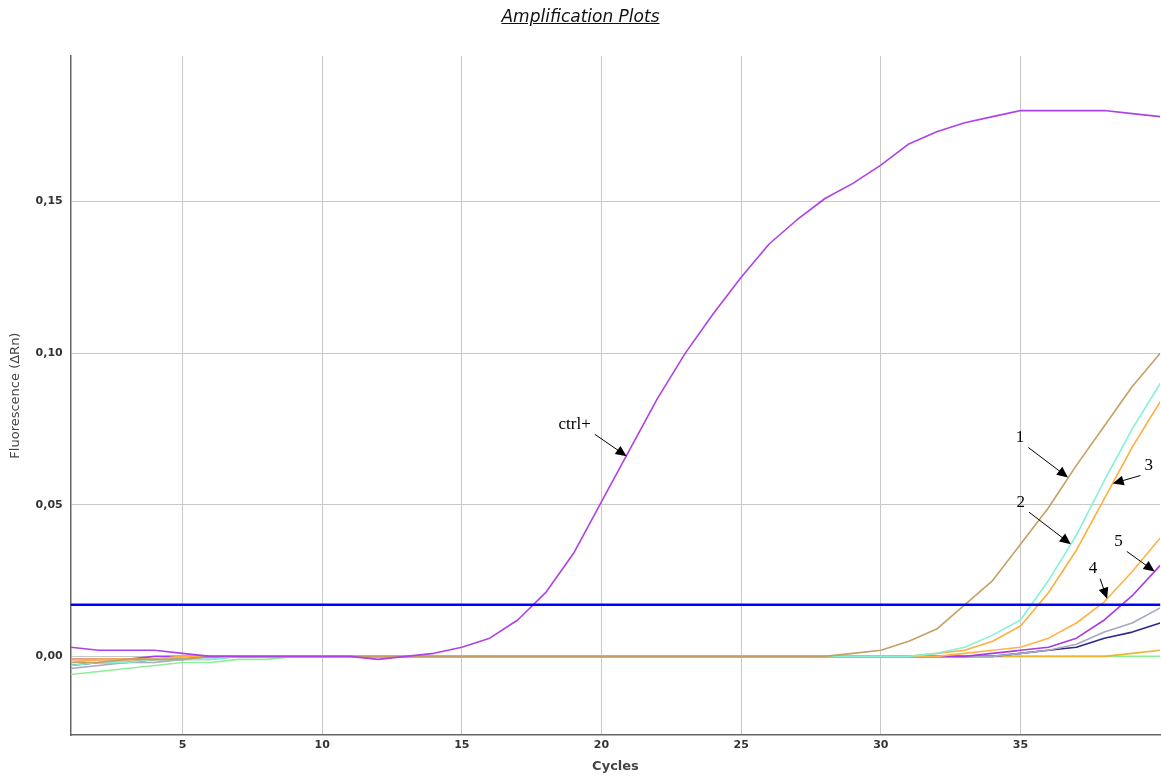 The width and height of the screenshot is (1161, 776). Describe the element at coordinates (1118, 540) in the screenshot. I see `annotation: 5` at that location.